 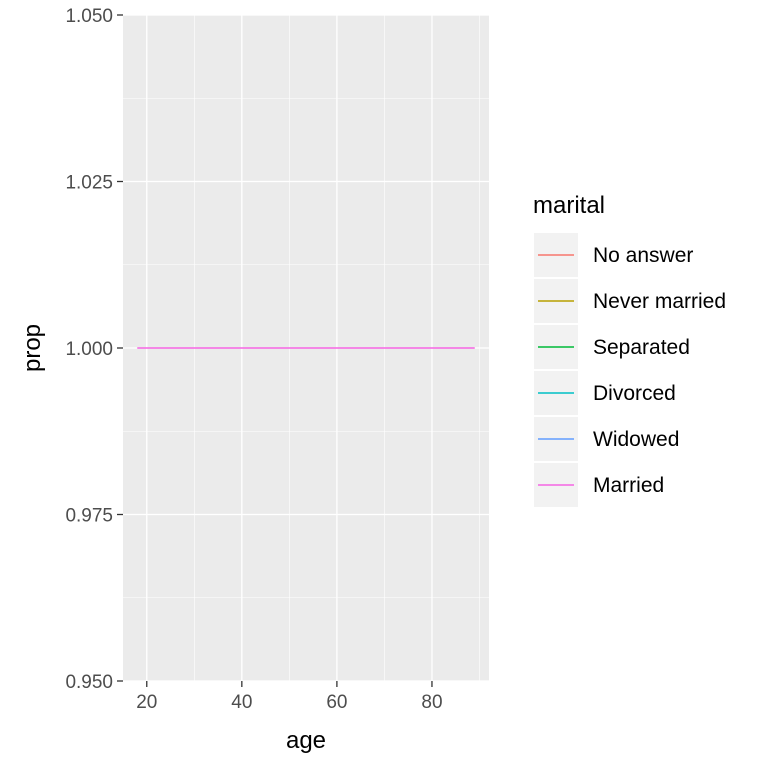 I want to click on legend-label: Separated, so click(x=641, y=347).